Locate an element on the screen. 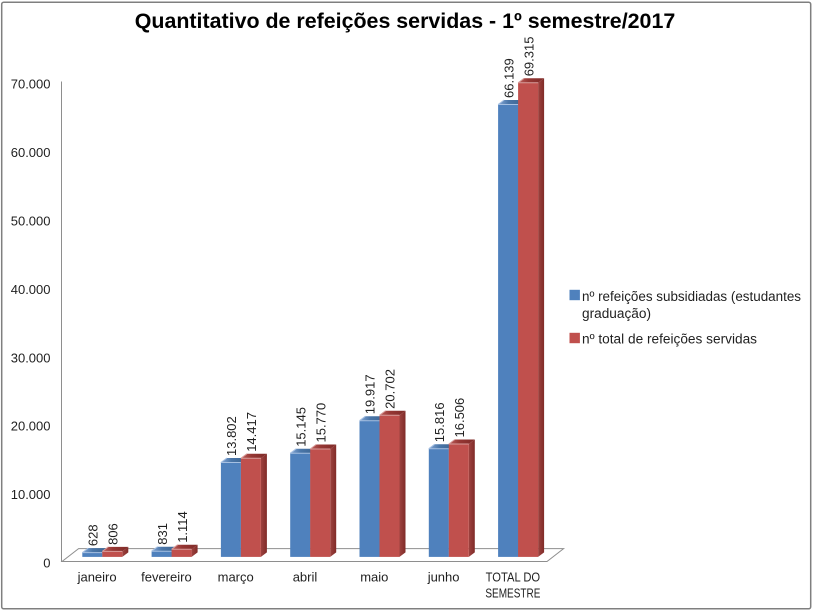 This screenshot has width=813, height=611. svg-text: fevereiro is located at coordinates (166, 577).